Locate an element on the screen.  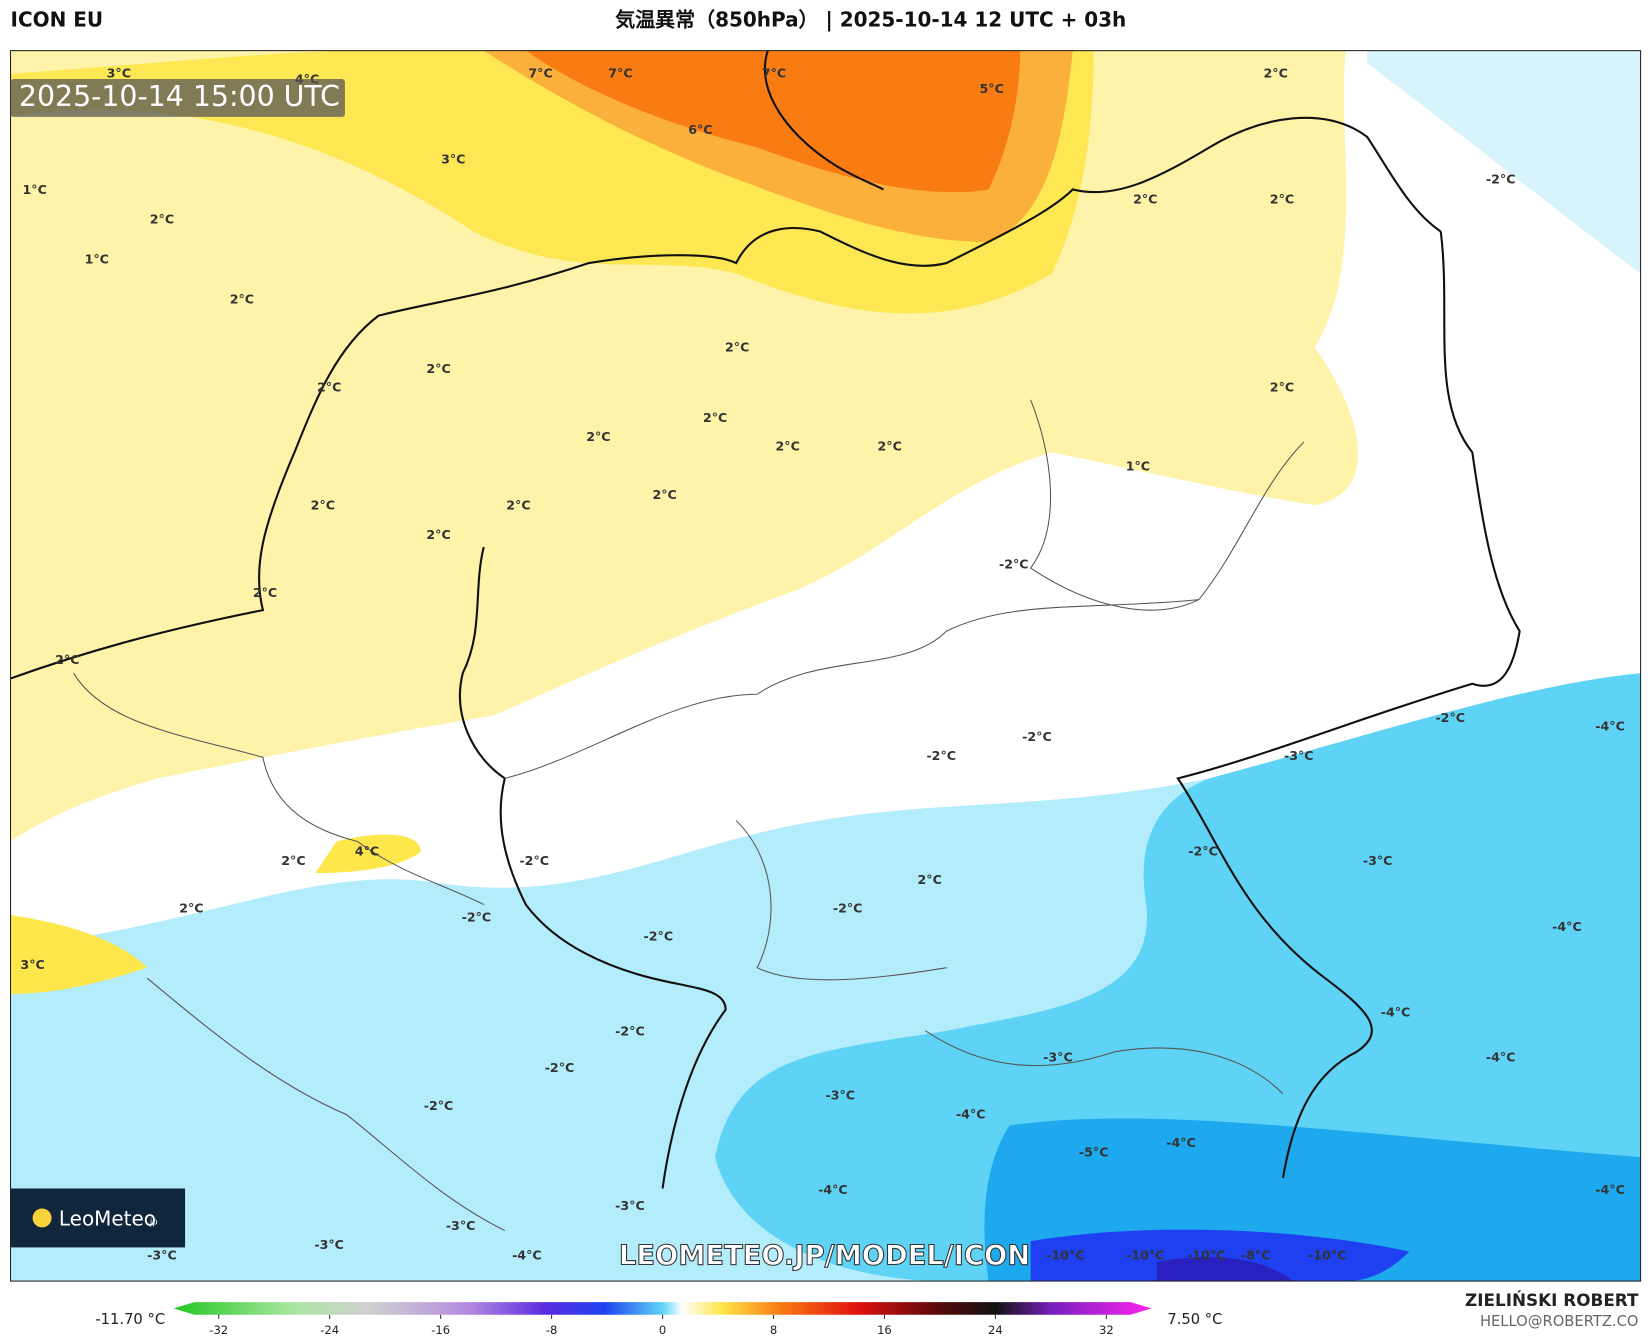
colorbar-tick-label: -8 is located at coordinates (552, 1330).